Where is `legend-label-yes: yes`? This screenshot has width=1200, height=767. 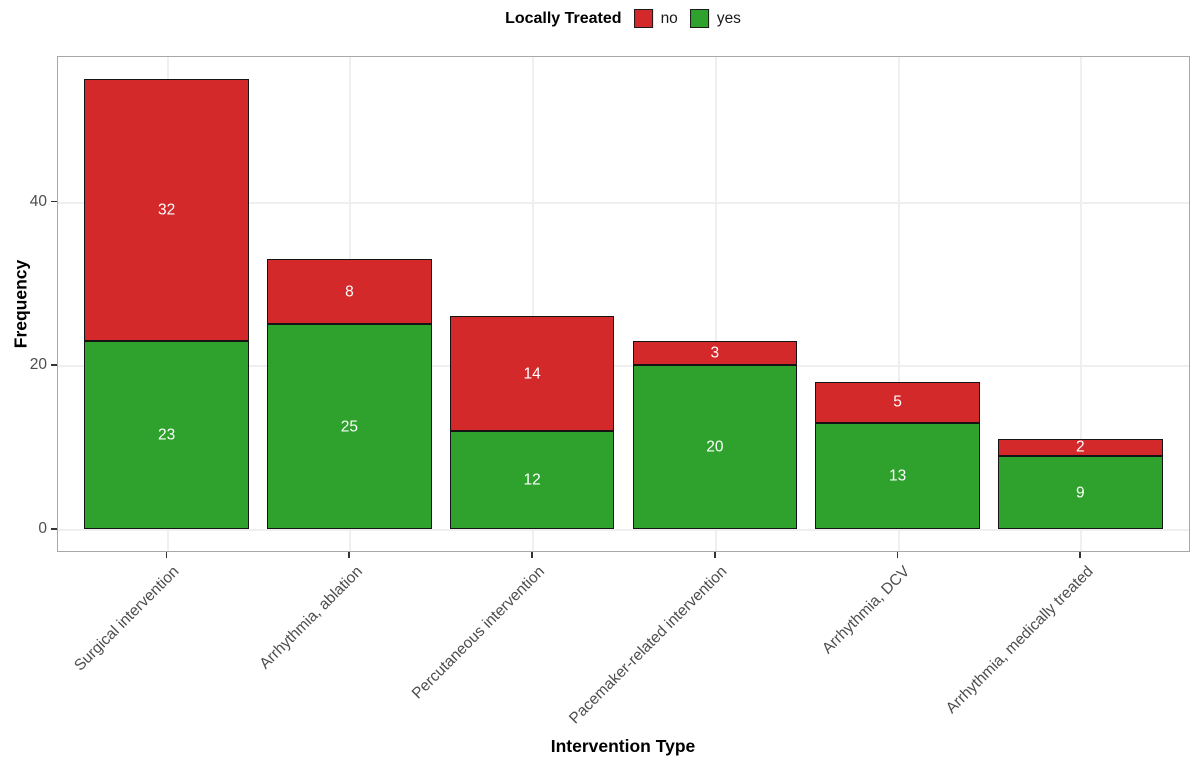
legend-label-yes: yes is located at coordinates (728, 18).